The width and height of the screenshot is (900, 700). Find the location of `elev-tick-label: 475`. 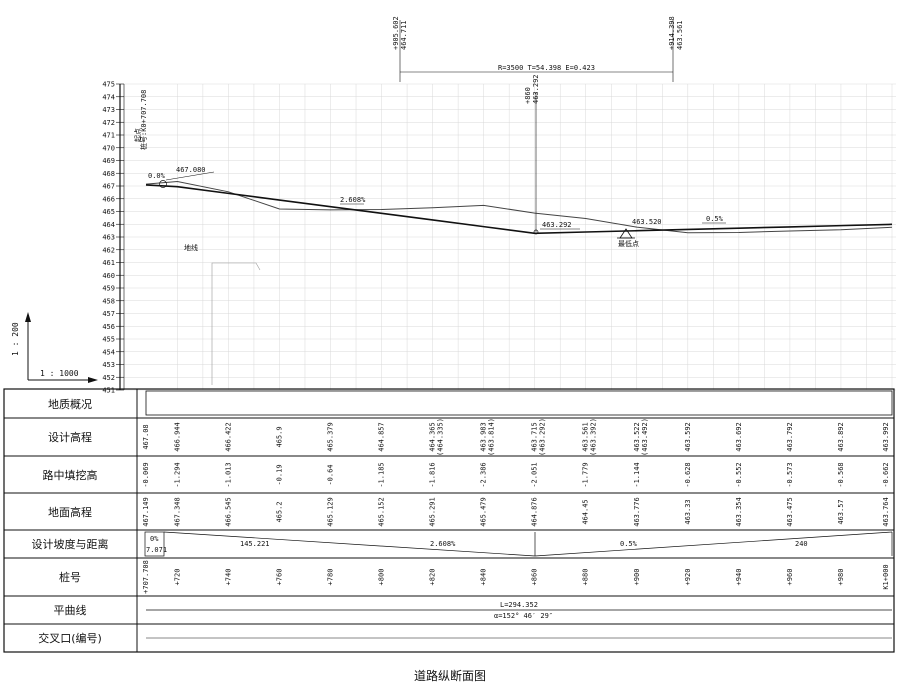

elev-tick-label: 475 is located at coordinates (108, 85).